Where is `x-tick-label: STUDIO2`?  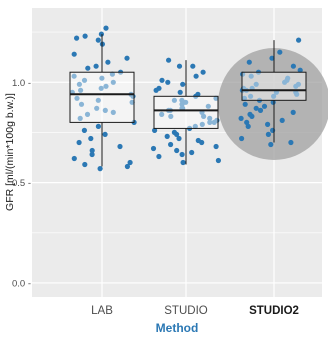 x-tick-label: STUDIO2 is located at coordinates (274, 311).